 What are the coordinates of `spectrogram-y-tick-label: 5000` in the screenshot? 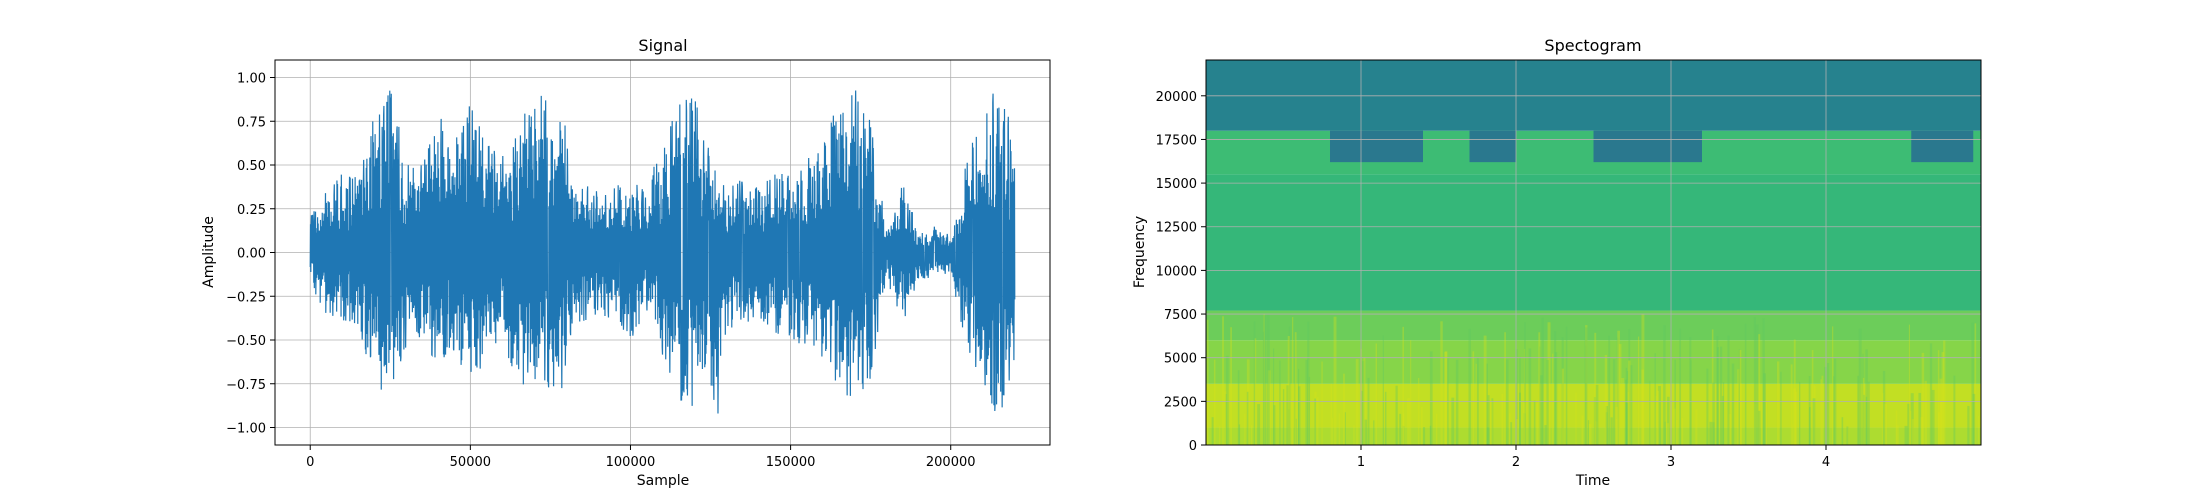 It's located at (1180, 359).